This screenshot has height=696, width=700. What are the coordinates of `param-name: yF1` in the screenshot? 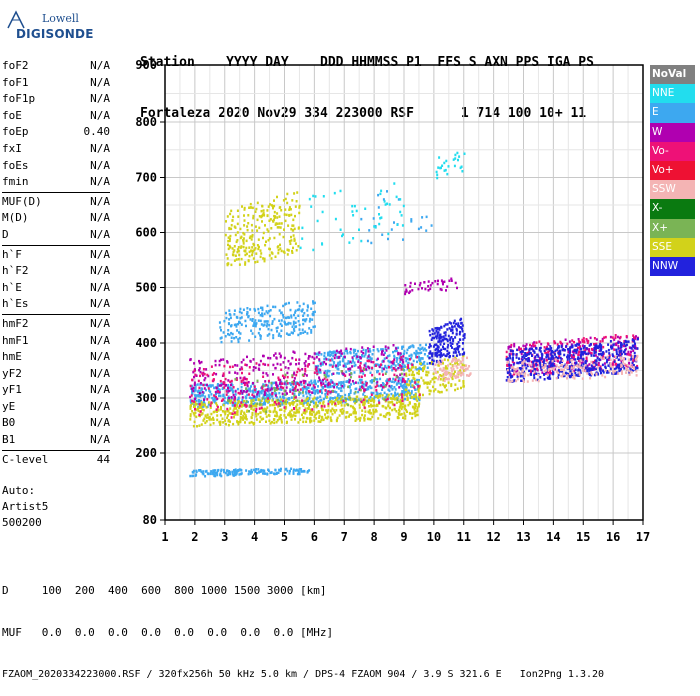 It's located at (12, 390).